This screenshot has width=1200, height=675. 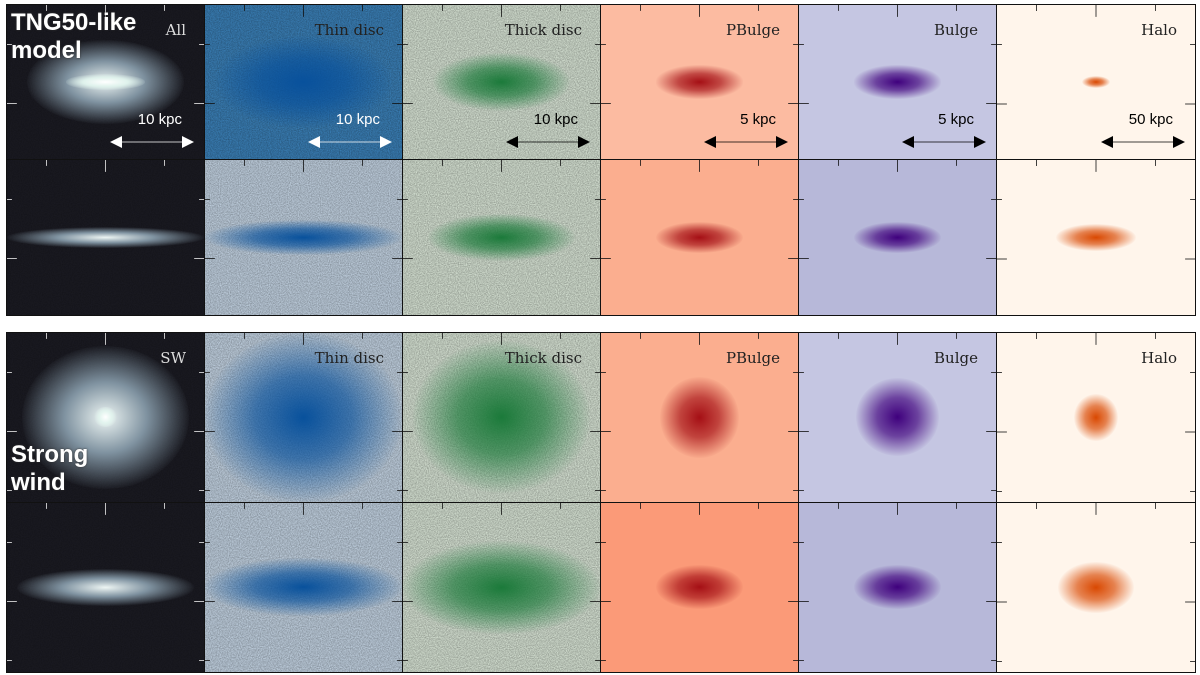 I want to click on panel-title-all: SW, so click(x=173, y=358).